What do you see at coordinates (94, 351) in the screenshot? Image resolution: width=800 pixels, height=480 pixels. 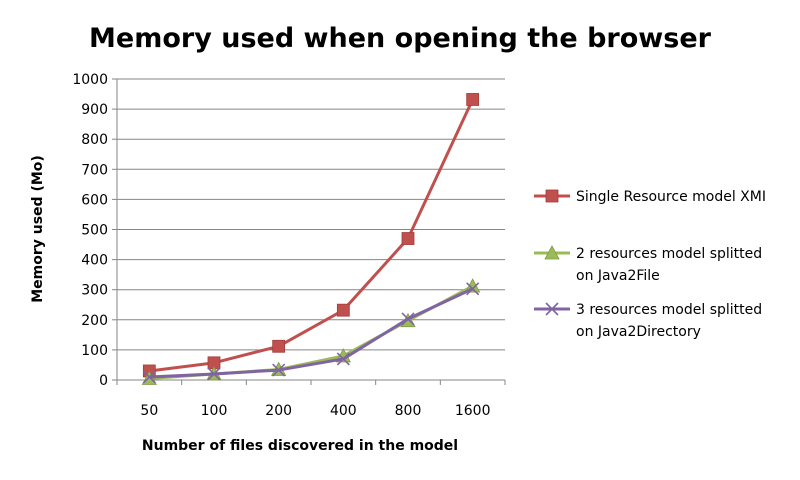 I see `y-tick-label: 100` at bounding box center [94, 351].